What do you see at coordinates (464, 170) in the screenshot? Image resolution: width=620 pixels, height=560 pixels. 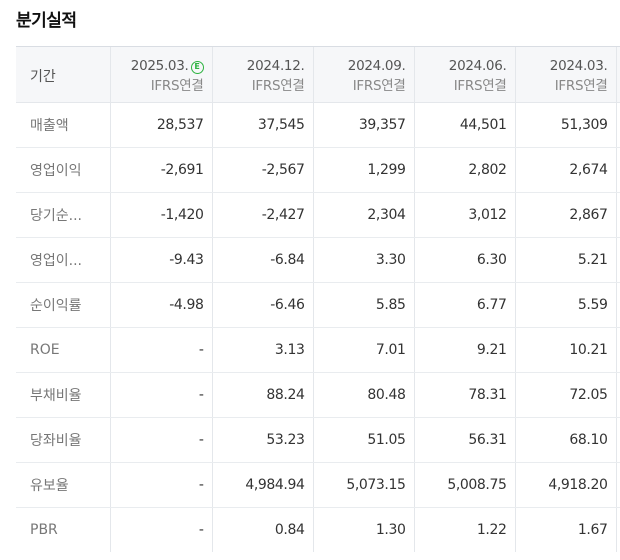 I see `table-cell: 2,802` at bounding box center [464, 170].